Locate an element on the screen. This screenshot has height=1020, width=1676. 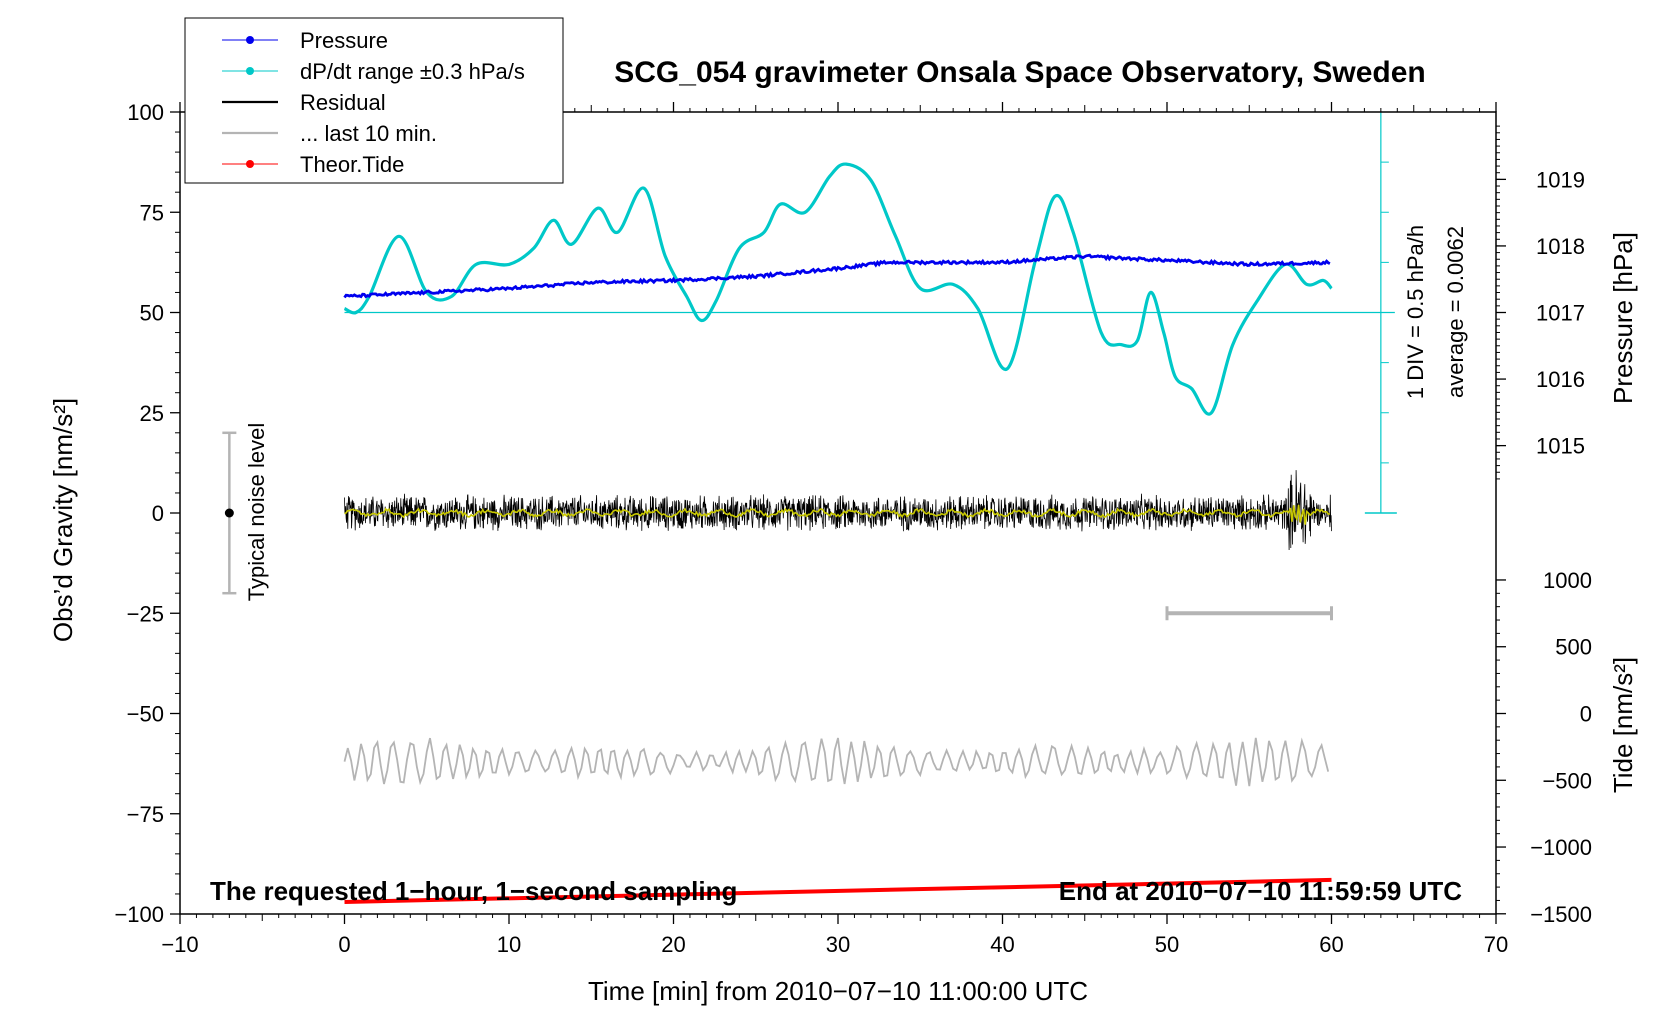
y-tick-label: 75 is located at coordinates (152, 212).